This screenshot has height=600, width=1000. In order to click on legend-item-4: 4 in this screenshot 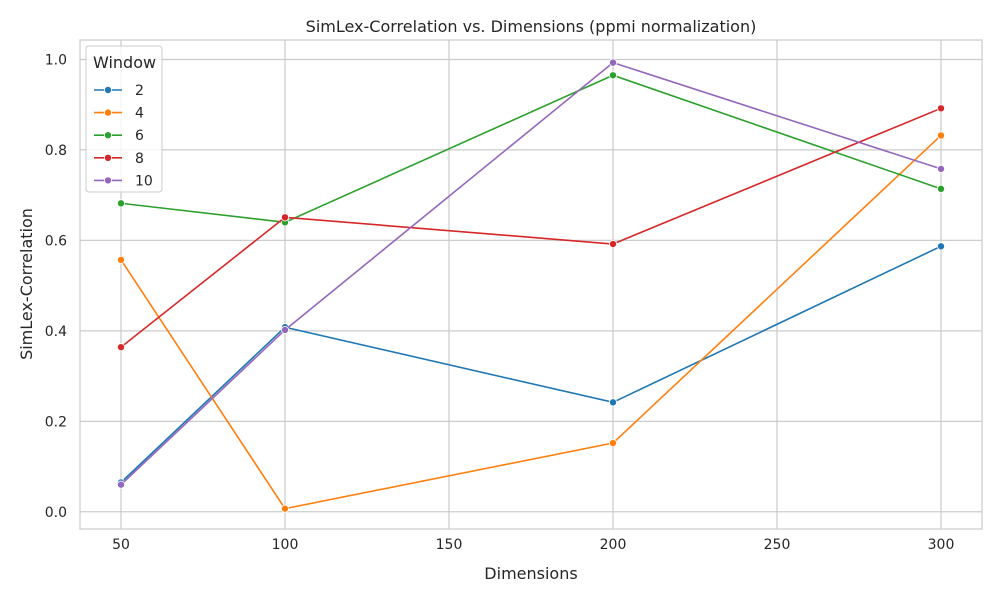, I will do `click(119, 114)`.